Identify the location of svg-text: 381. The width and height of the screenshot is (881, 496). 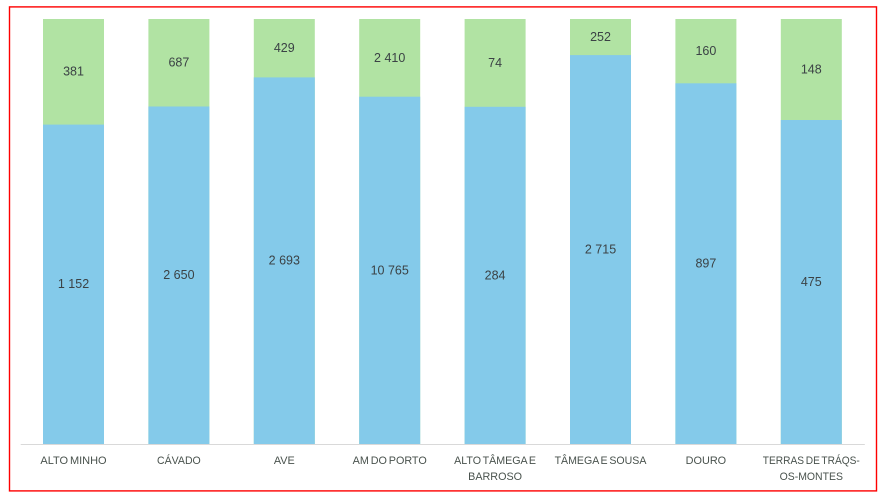
(73, 72).